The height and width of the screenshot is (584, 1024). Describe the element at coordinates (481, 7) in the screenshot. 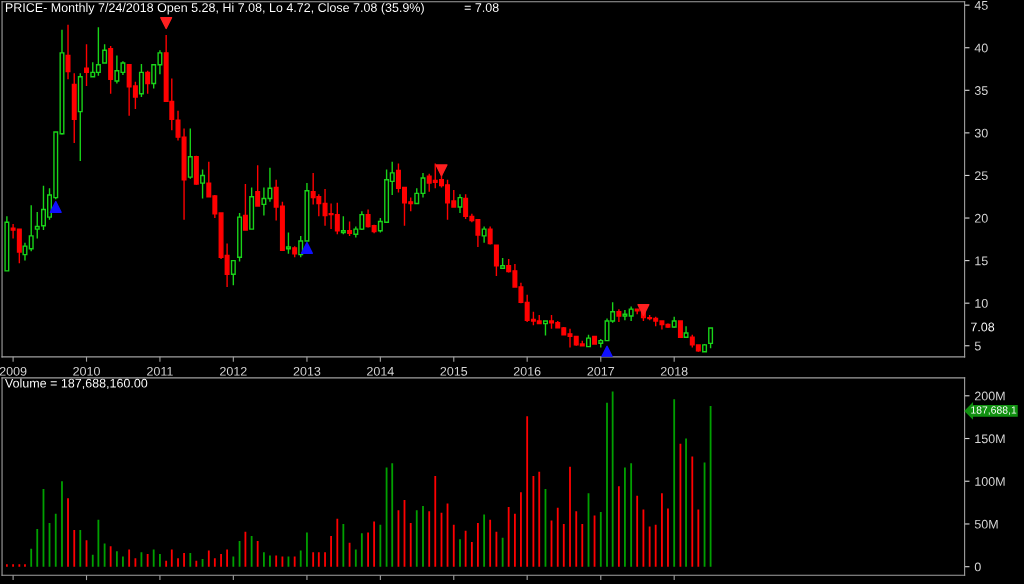

I see `annotation: = 7.08` at that location.